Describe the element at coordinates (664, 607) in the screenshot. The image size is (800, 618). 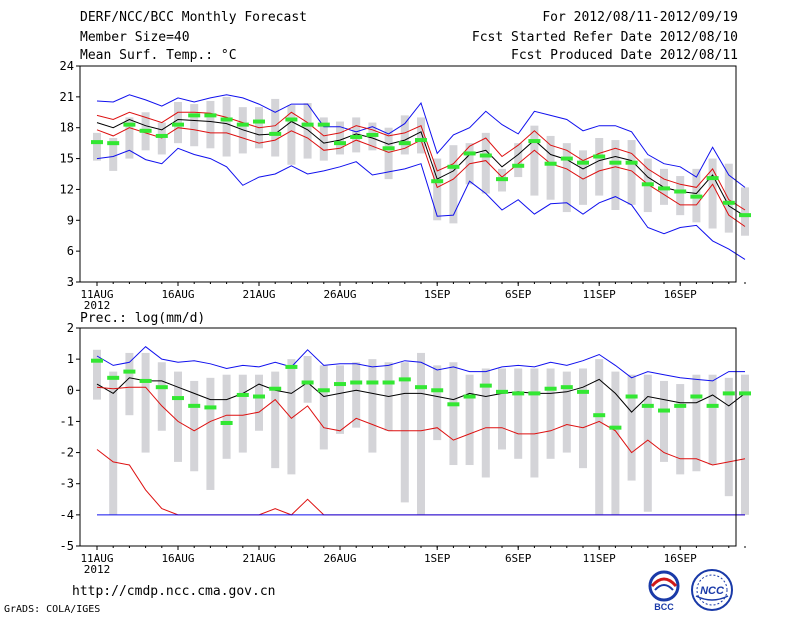
I see `bcc-logo-text: BCC` at that location.